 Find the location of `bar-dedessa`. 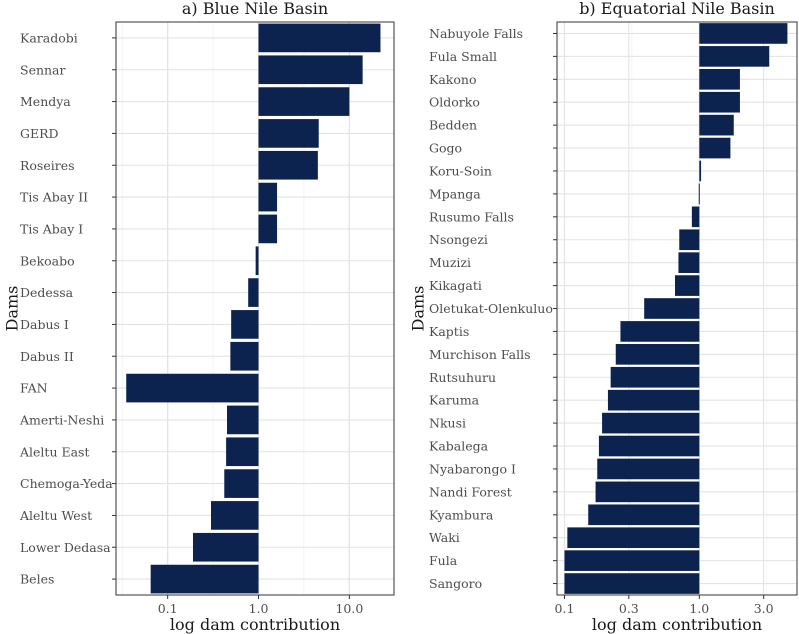

bar-dedessa is located at coordinates (253, 292).